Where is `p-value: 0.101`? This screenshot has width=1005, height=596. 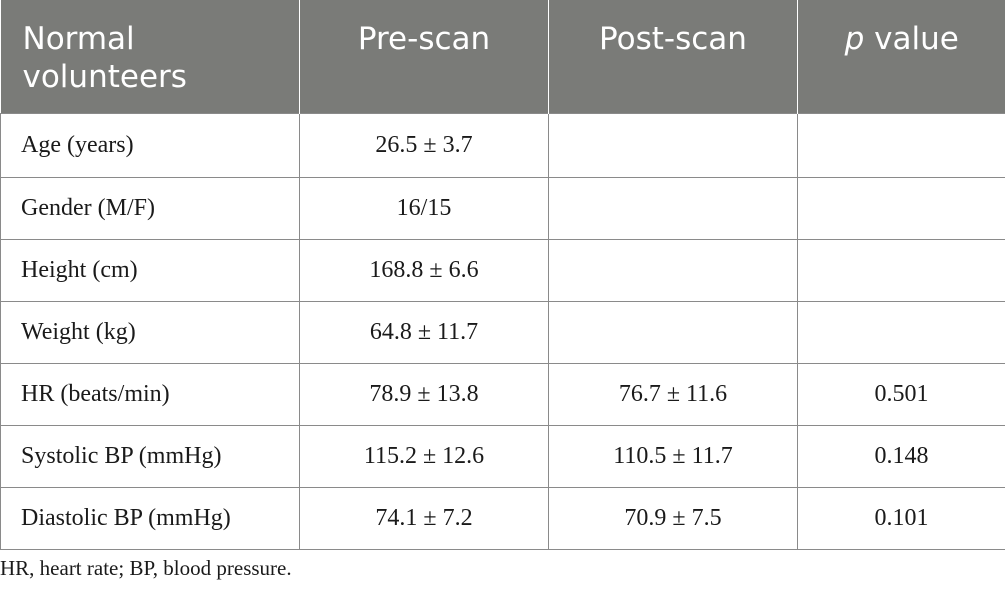 p-value: 0.101 is located at coordinates (901, 518).